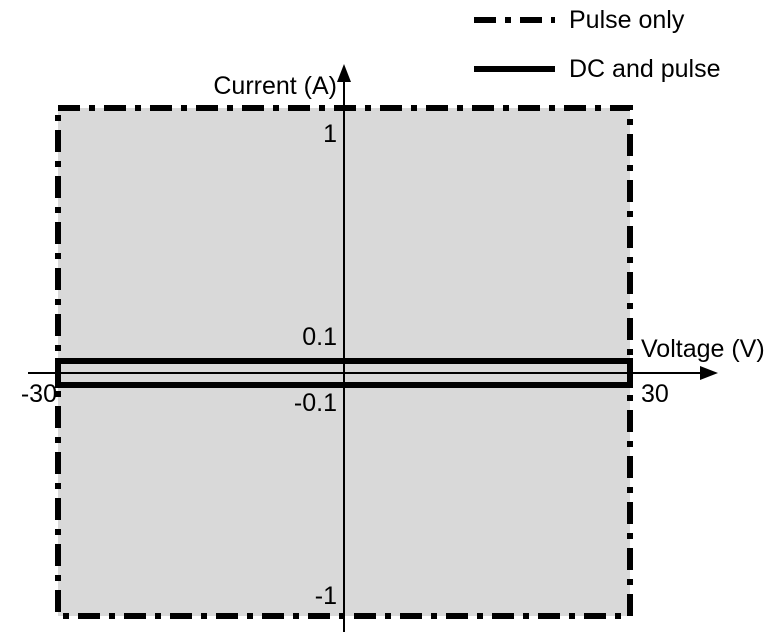 The width and height of the screenshot is (782, 641). I want to click on tick-label-current-small-min: -0.1, so click(315, 403).